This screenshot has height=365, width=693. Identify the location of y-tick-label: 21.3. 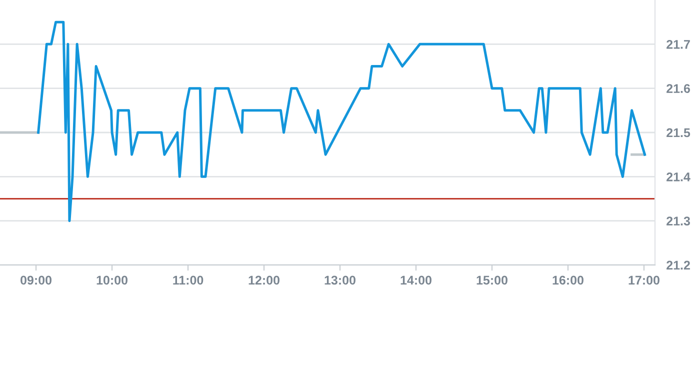
(678, 221).